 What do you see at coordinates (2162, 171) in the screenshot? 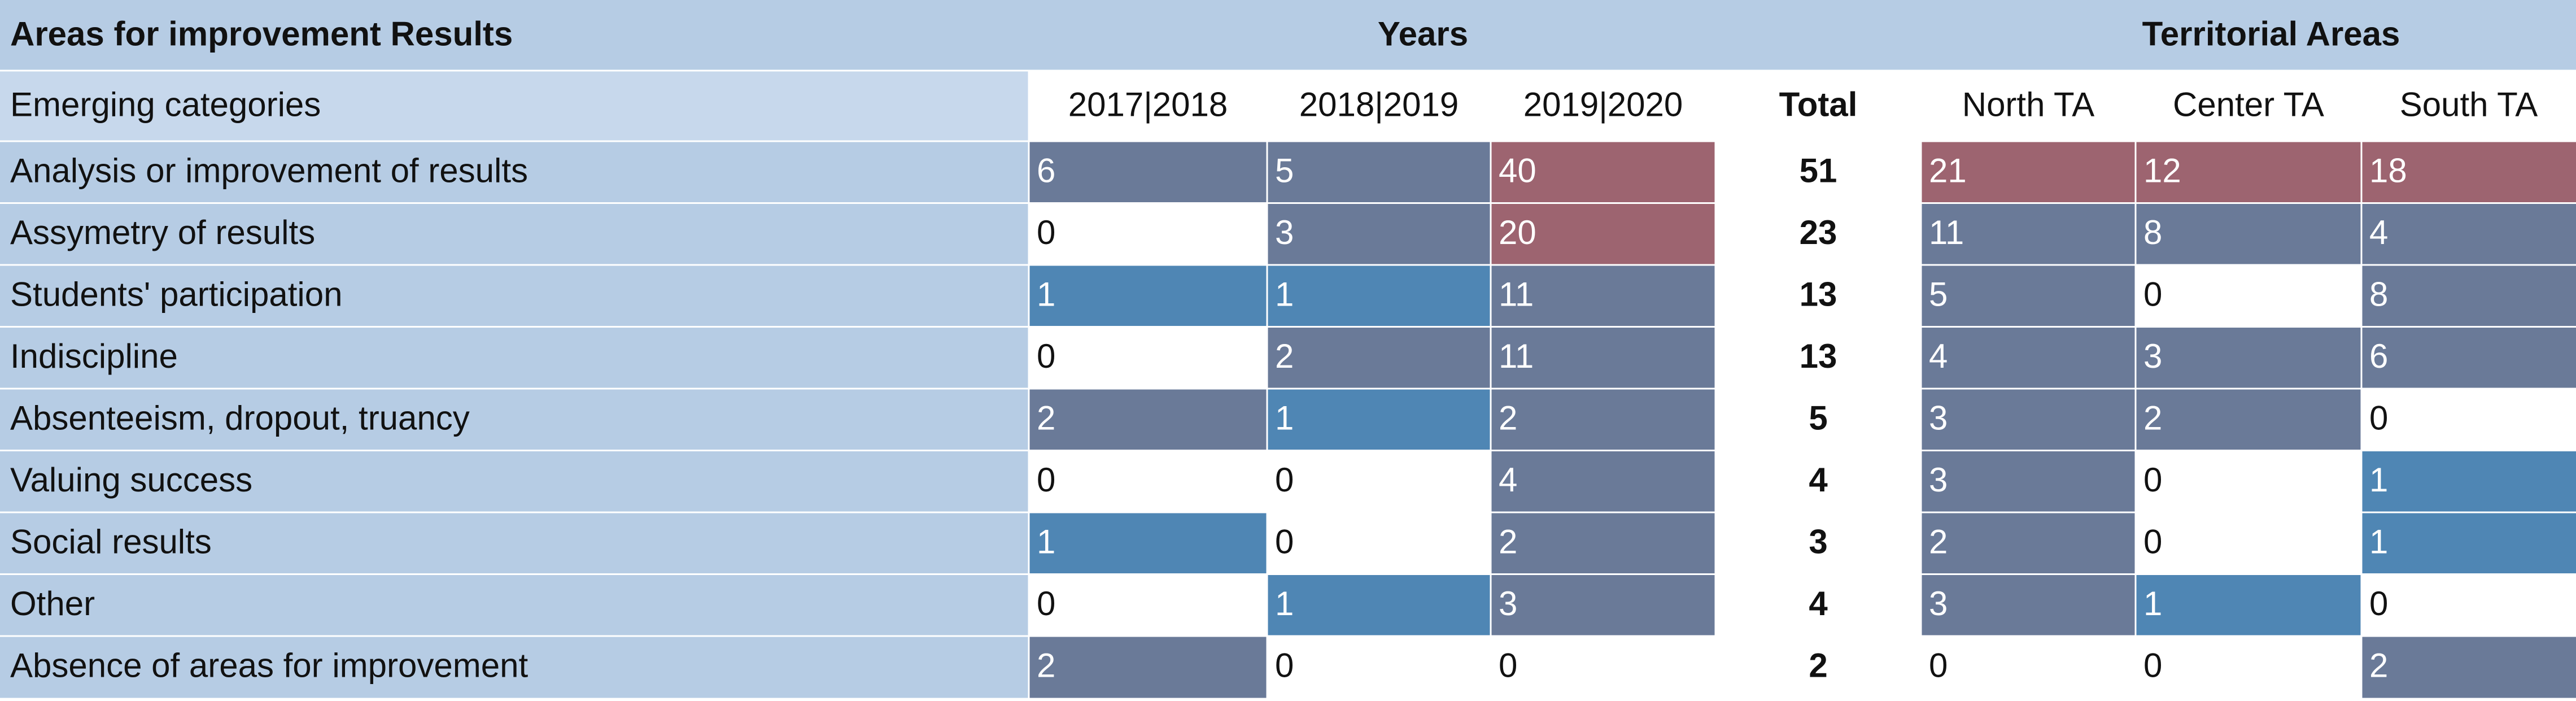
I see `cell-value: 12` at bounding box center [2162, 171].